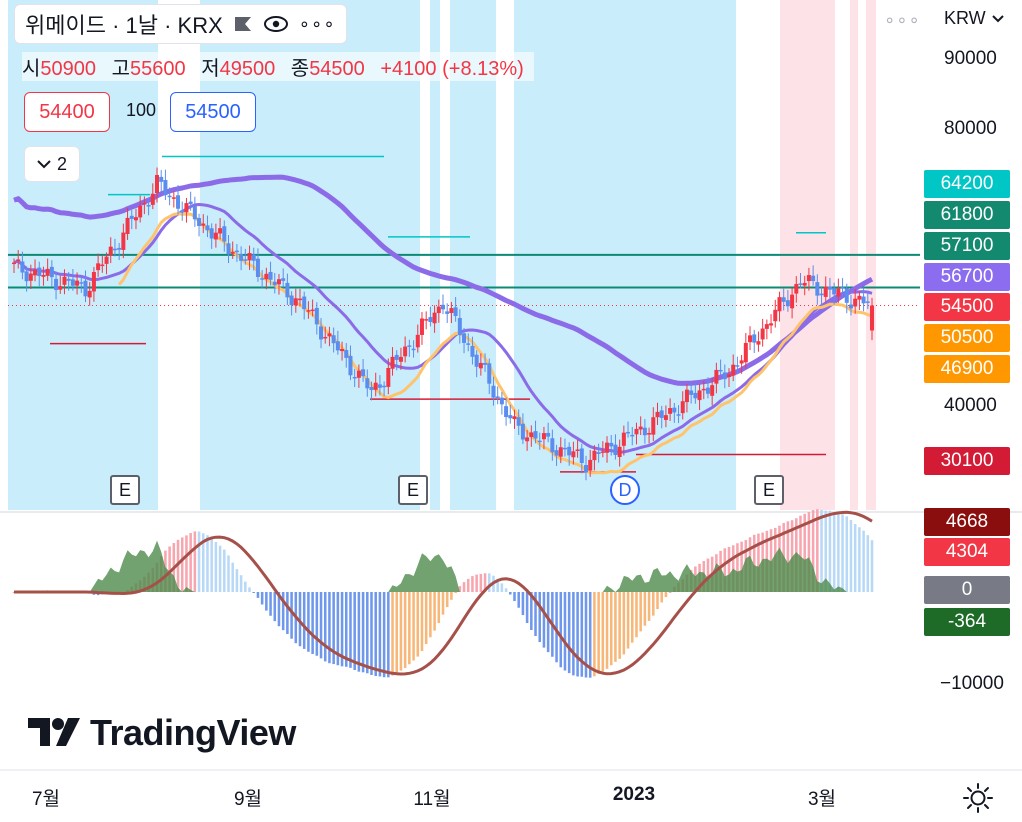 This screenshot has width=1022, height=822. Describe the element at coordinates (902, 20) in the screenshot. I see `pane-more-icon: ∘∘∘` at that location.